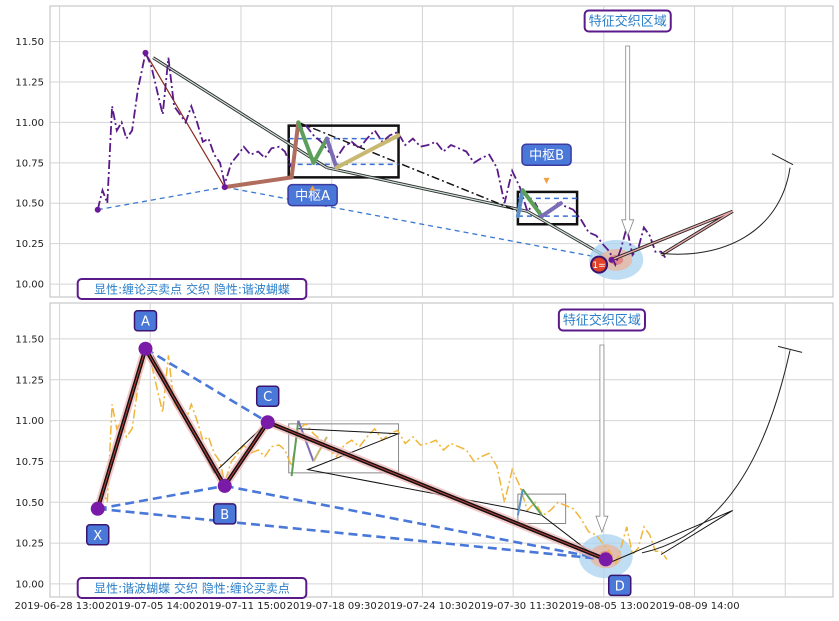 The image size is (839, 621). What do you see at coordinates (241, 606) in the screenshot?
I see `x-tick-label-2: 2019-07-11 15:00` at bounding box center [241, 606].